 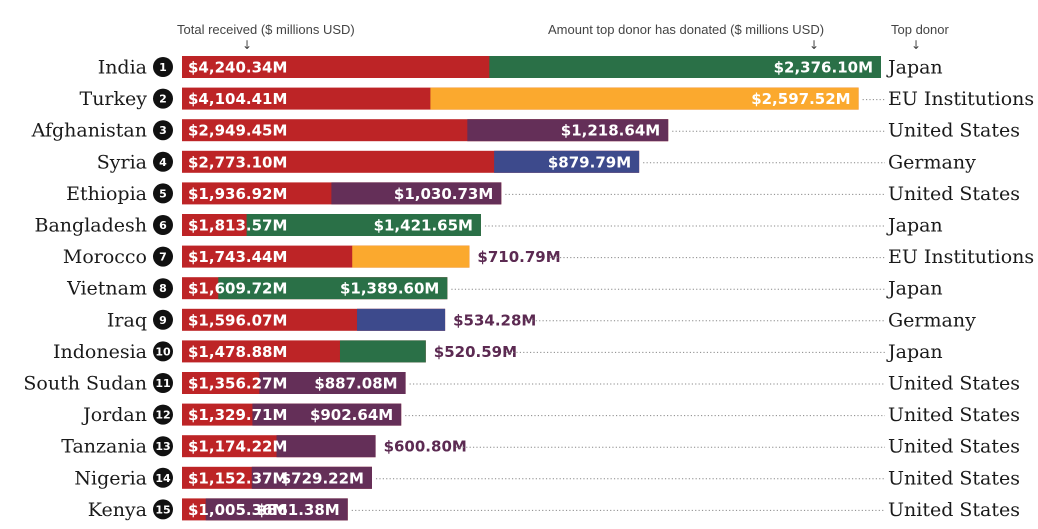 I want to click on donor-value-label: $710.79M, so click(x=518, y=257).